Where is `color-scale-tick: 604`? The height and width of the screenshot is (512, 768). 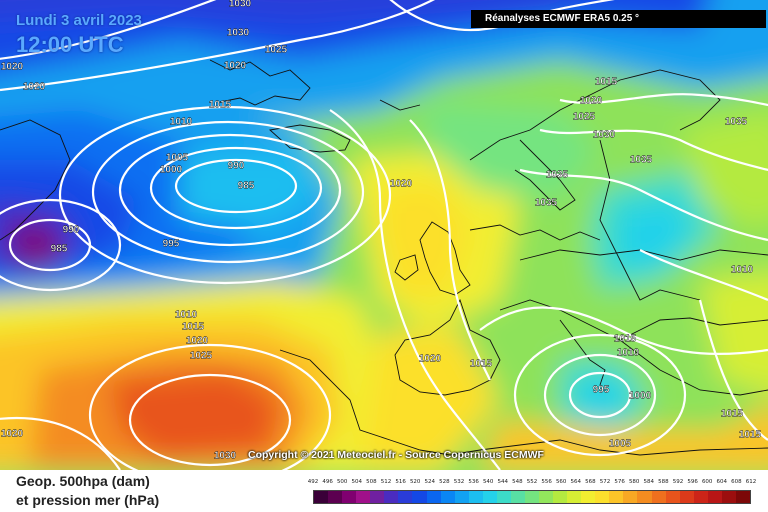
color-scale-tick: 604 is located at coordinates (722, 482).